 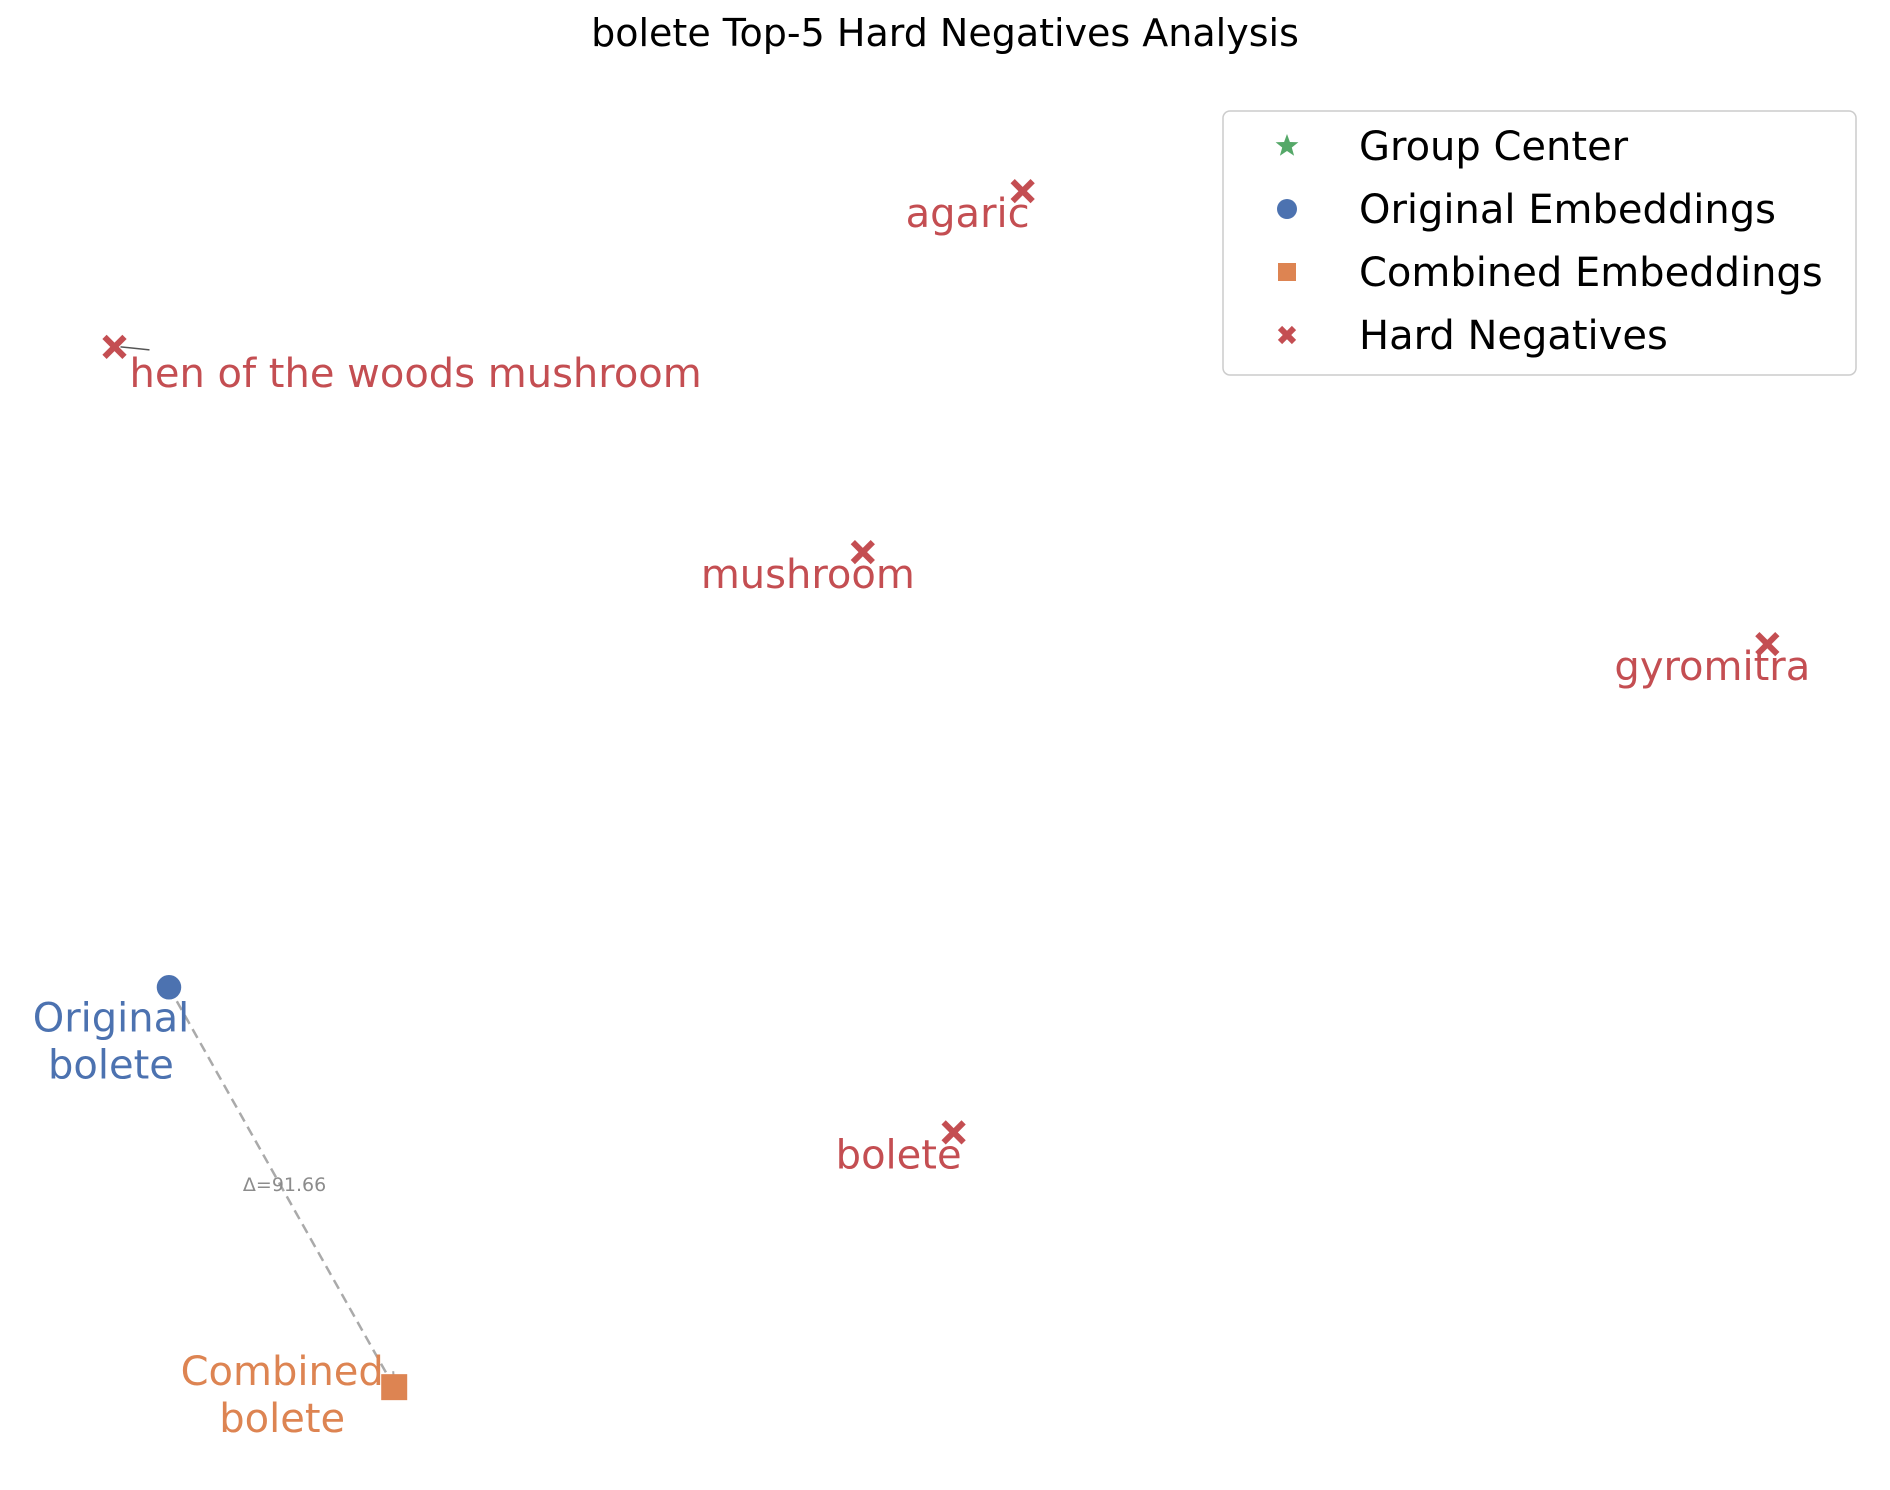 What do you see at coordinates (1567, 210) in the screenshot?
I see `legend-label-original: Original Embeddings` at bounding box center [1567, 210].